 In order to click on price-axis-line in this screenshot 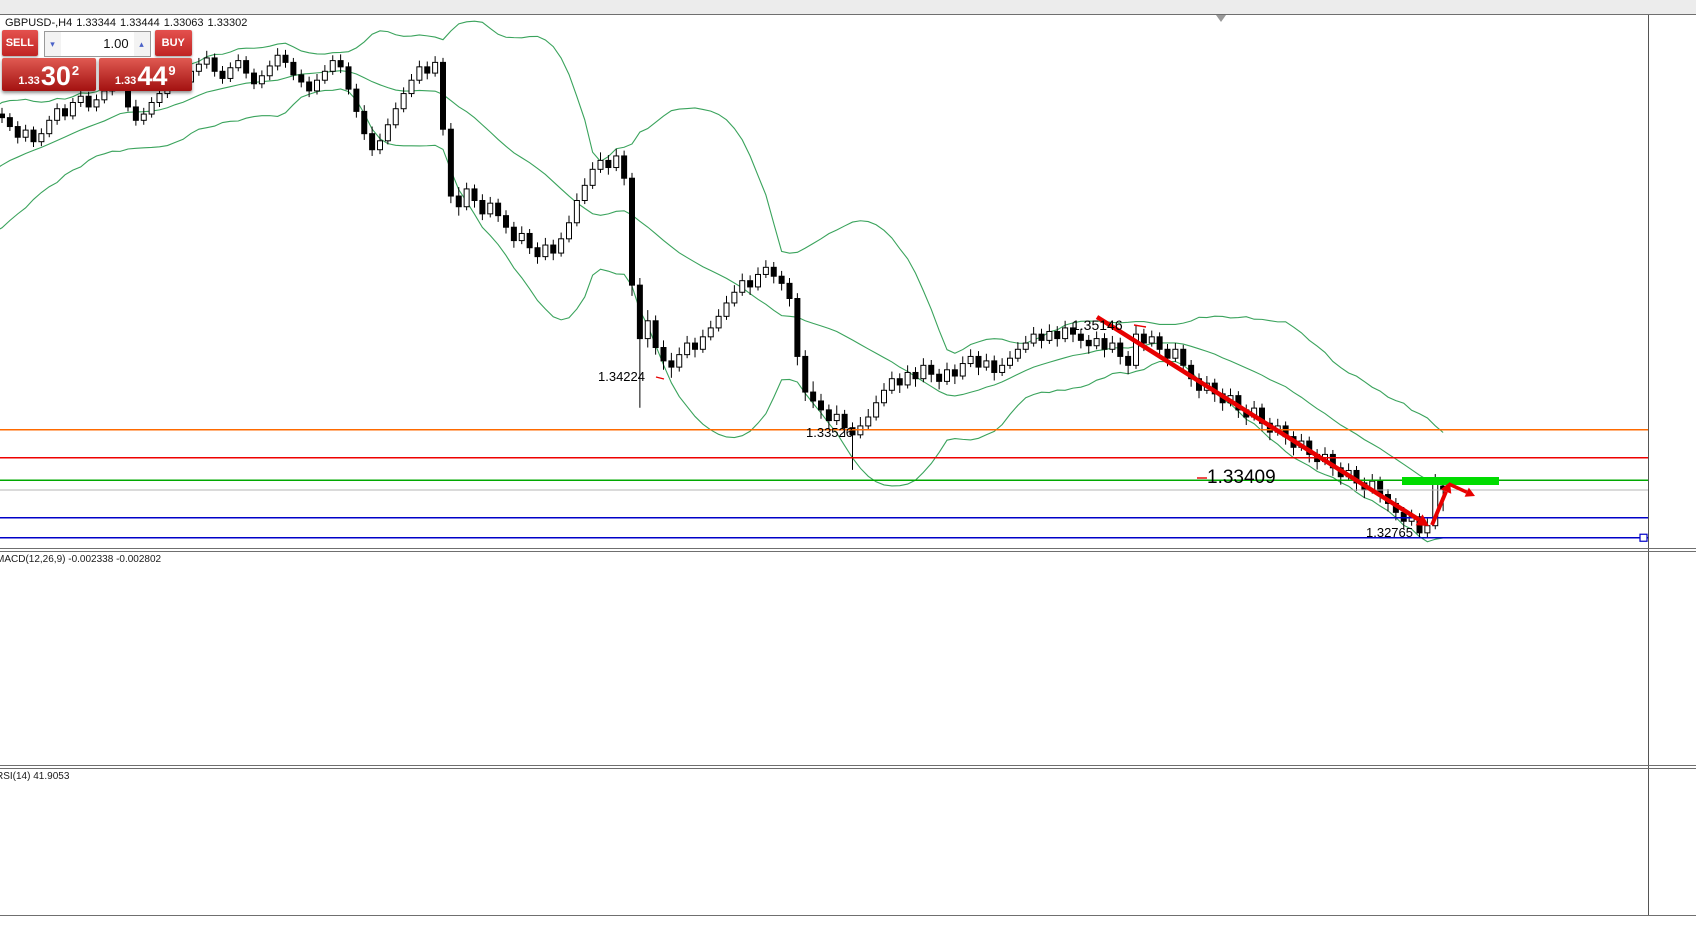, I will do `click(1648, 465)`.